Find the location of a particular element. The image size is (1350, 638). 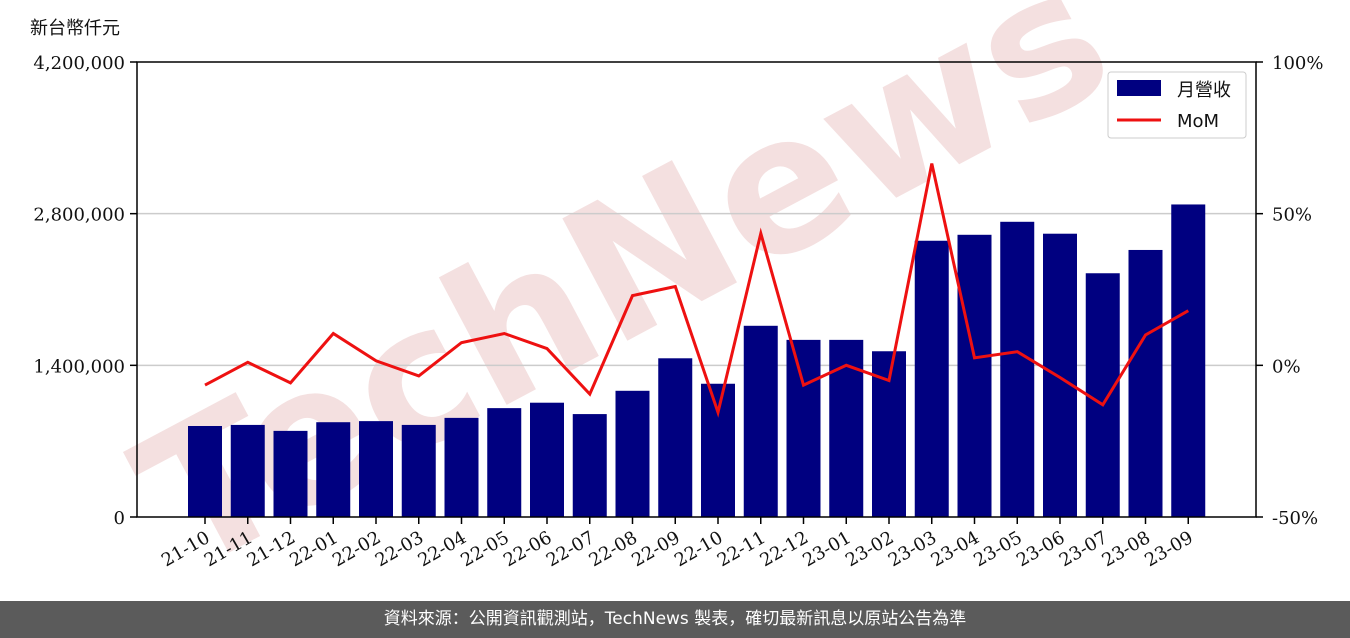

x-tick-label-23-06: 23-06 is located at coordinates (1040, 549).